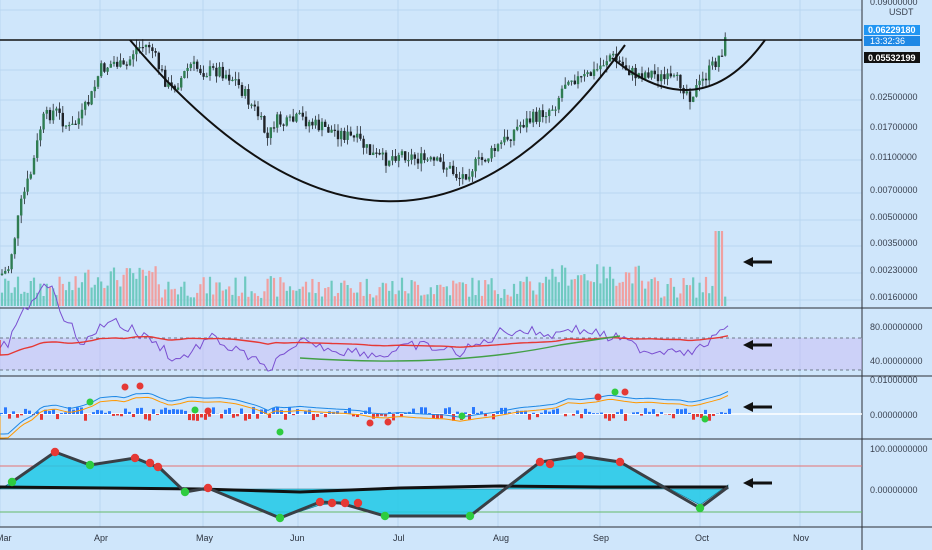 The image size is (932, 550). Describe the element at coordinates (205, 538) in the screenshot. I see `time-axis-label: May` at that location.